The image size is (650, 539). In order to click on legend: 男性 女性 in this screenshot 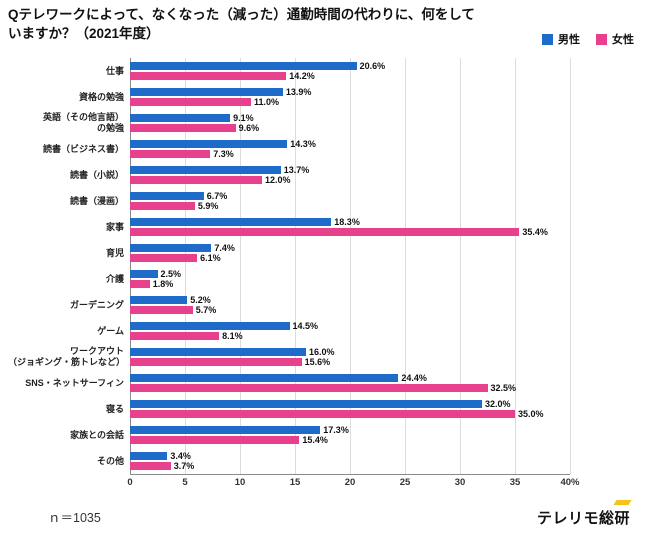, I will do `click(588, 39)`.